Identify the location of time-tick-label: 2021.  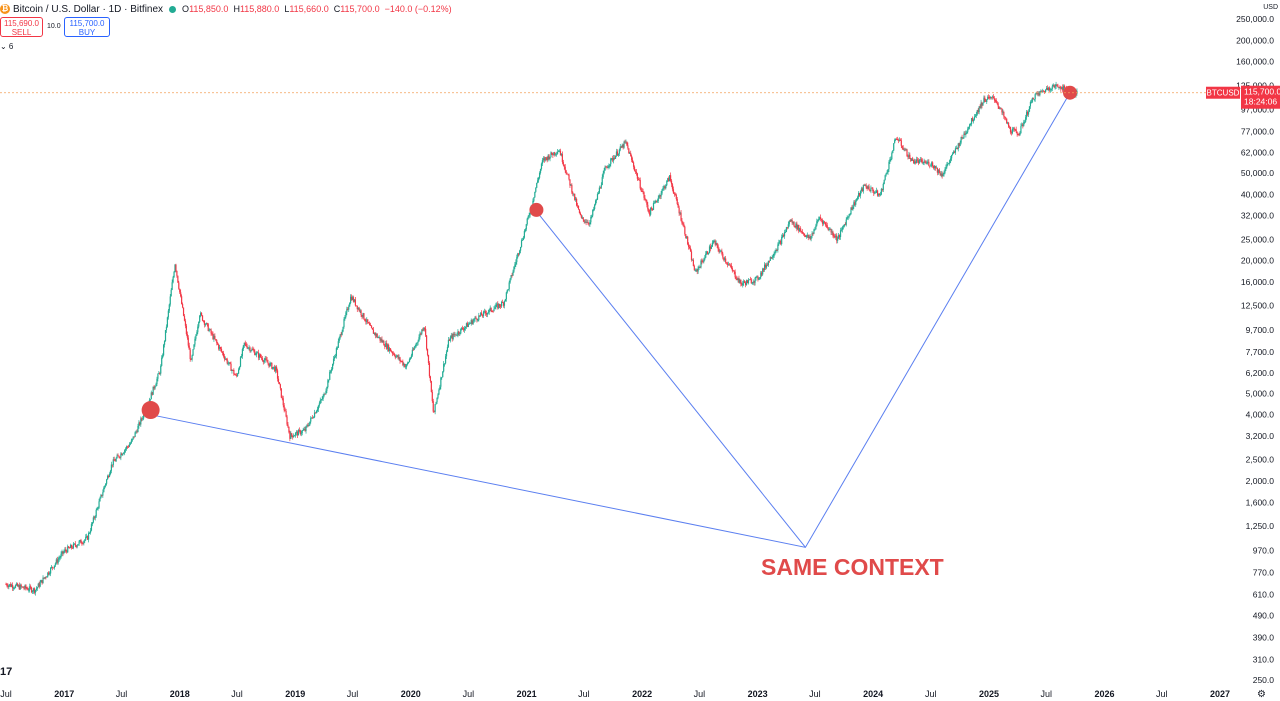
(527, 694).